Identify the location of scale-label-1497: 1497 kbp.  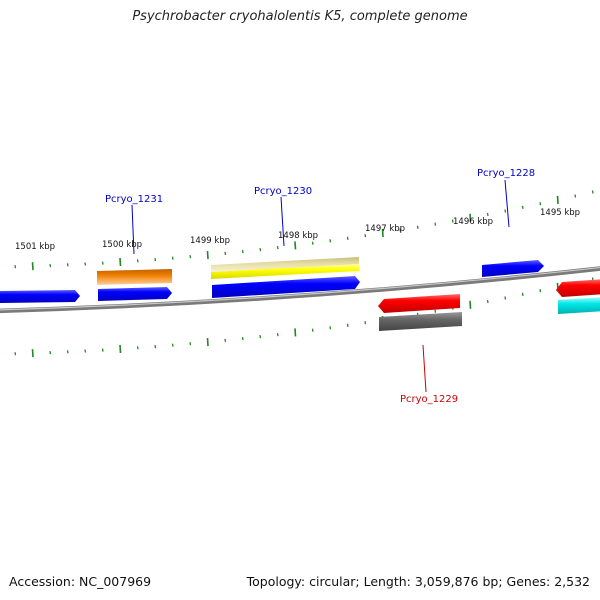
(385, 229).